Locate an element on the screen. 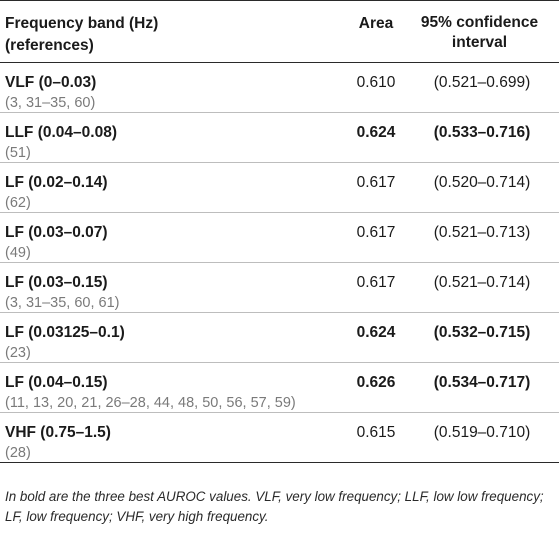  frequency-band-name: LLF (0.04–0.08) is located at coordinates (61, 132).